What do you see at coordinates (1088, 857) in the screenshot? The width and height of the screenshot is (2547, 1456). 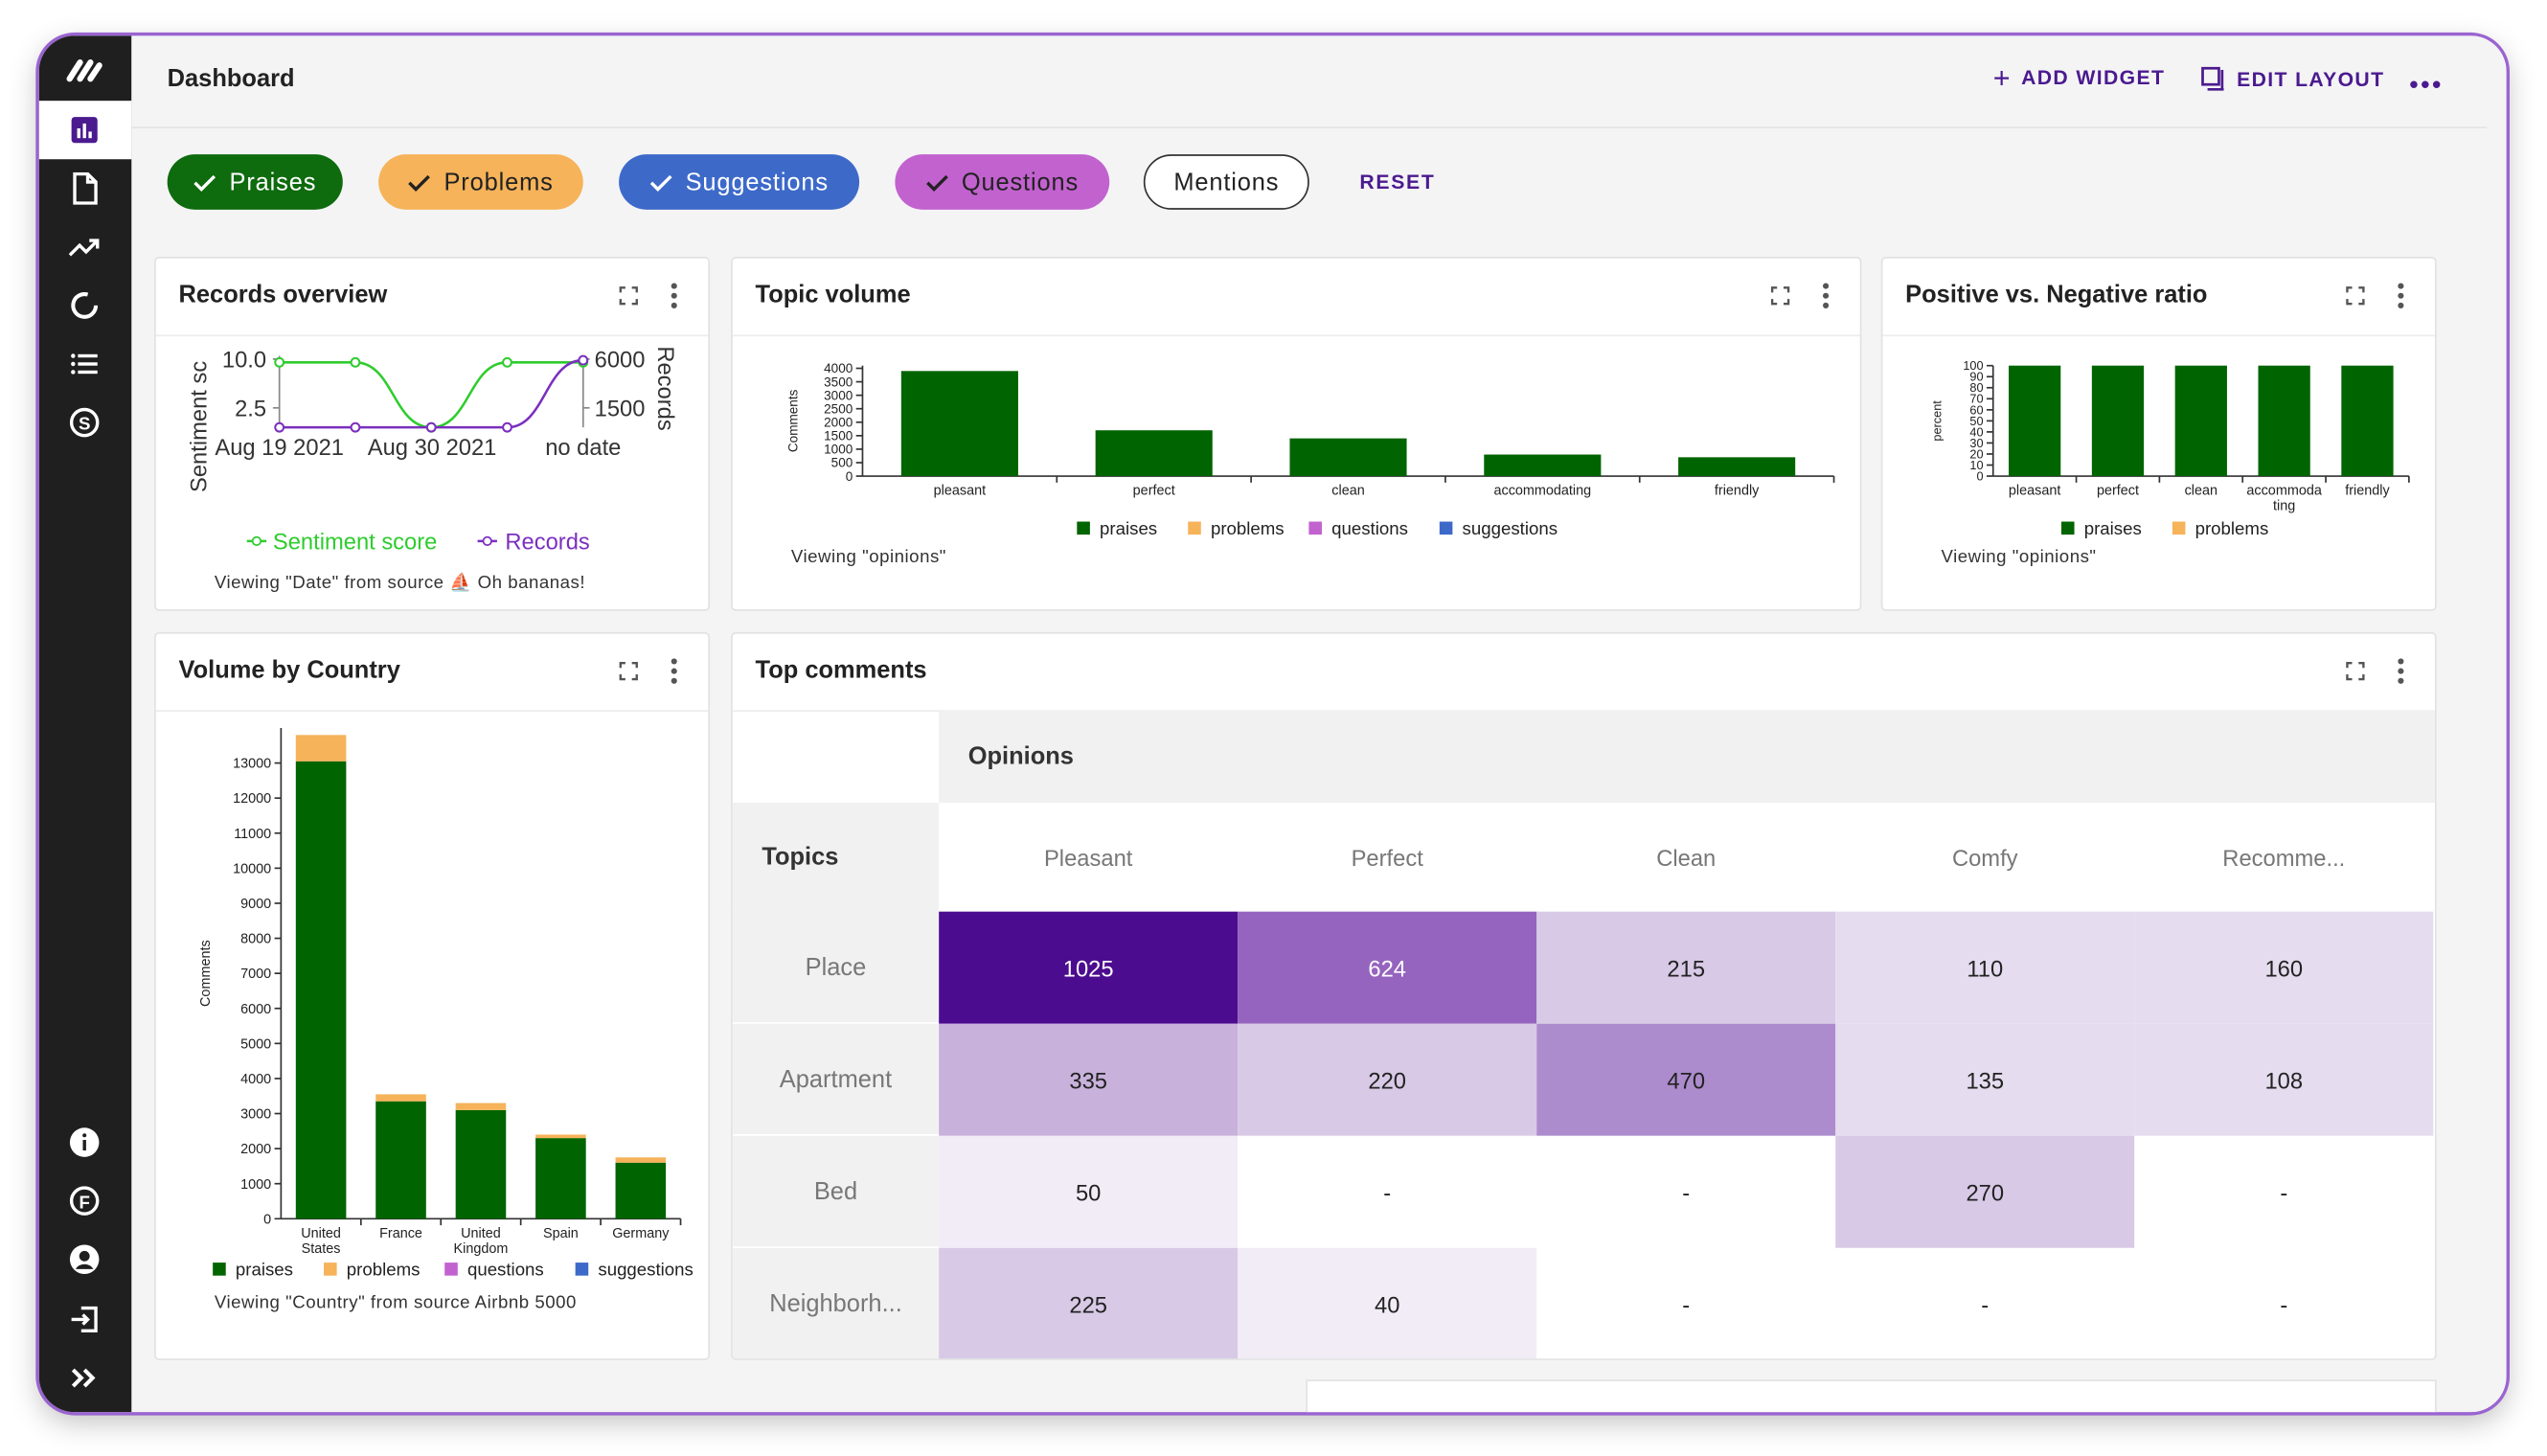 I see `column-header-pleasant: Pleasant` at bounding box center [1088, 857].